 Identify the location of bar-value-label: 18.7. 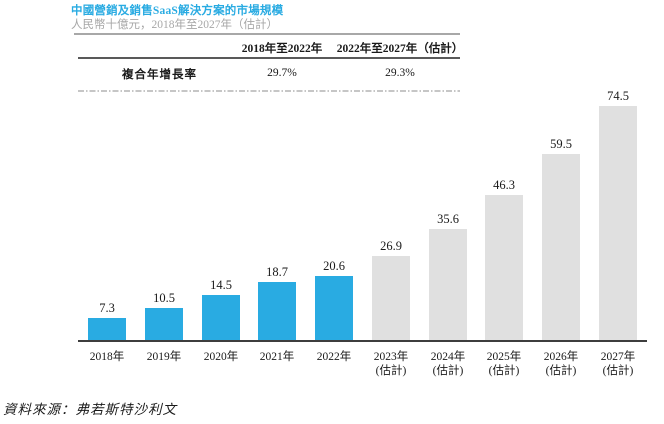
(277, 272).